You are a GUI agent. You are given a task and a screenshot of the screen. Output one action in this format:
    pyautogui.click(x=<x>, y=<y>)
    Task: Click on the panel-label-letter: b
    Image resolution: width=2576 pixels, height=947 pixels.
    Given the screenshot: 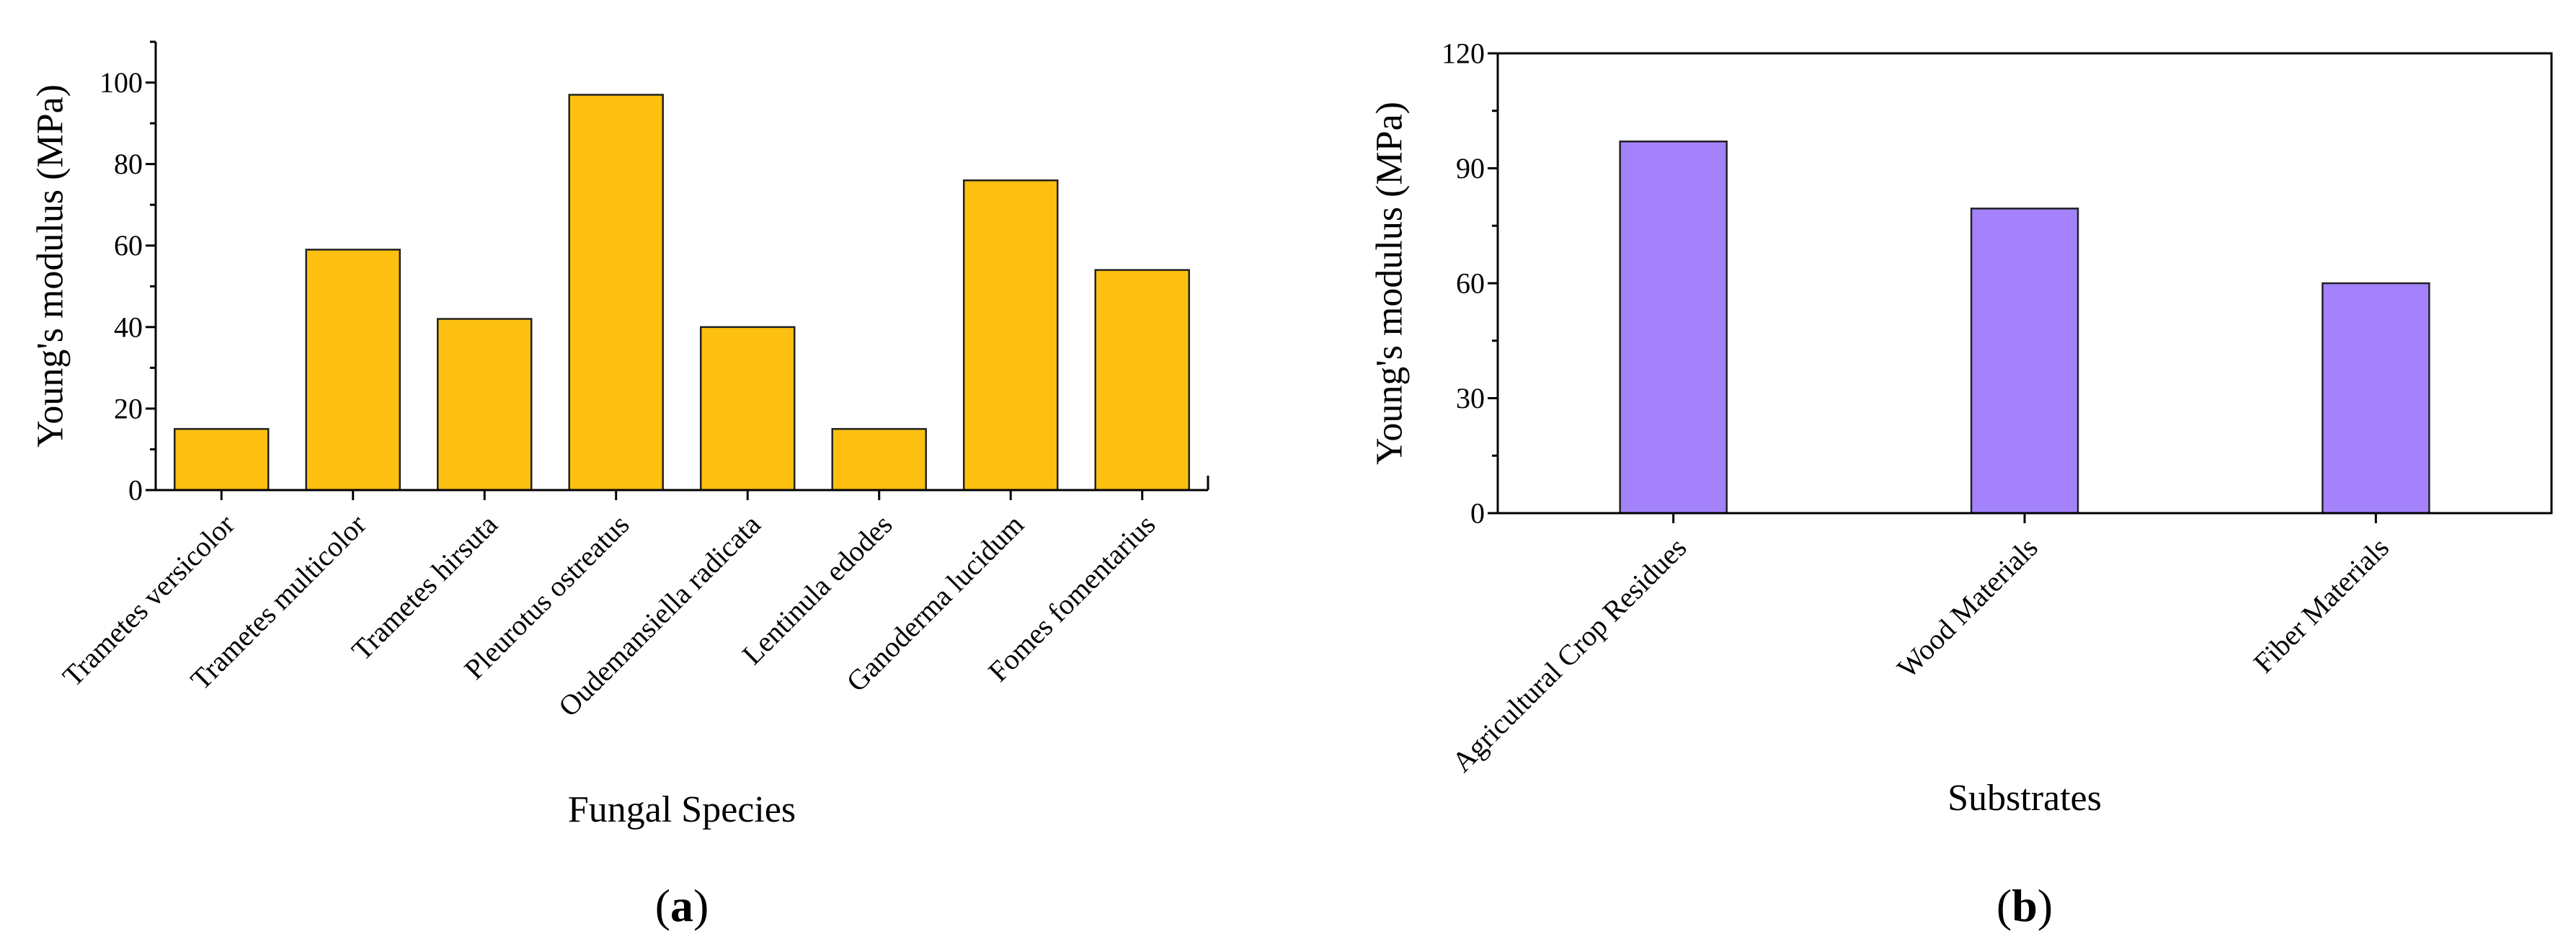 What is the action you would take?
    pyautogui.click(x=2025, y=905)
    